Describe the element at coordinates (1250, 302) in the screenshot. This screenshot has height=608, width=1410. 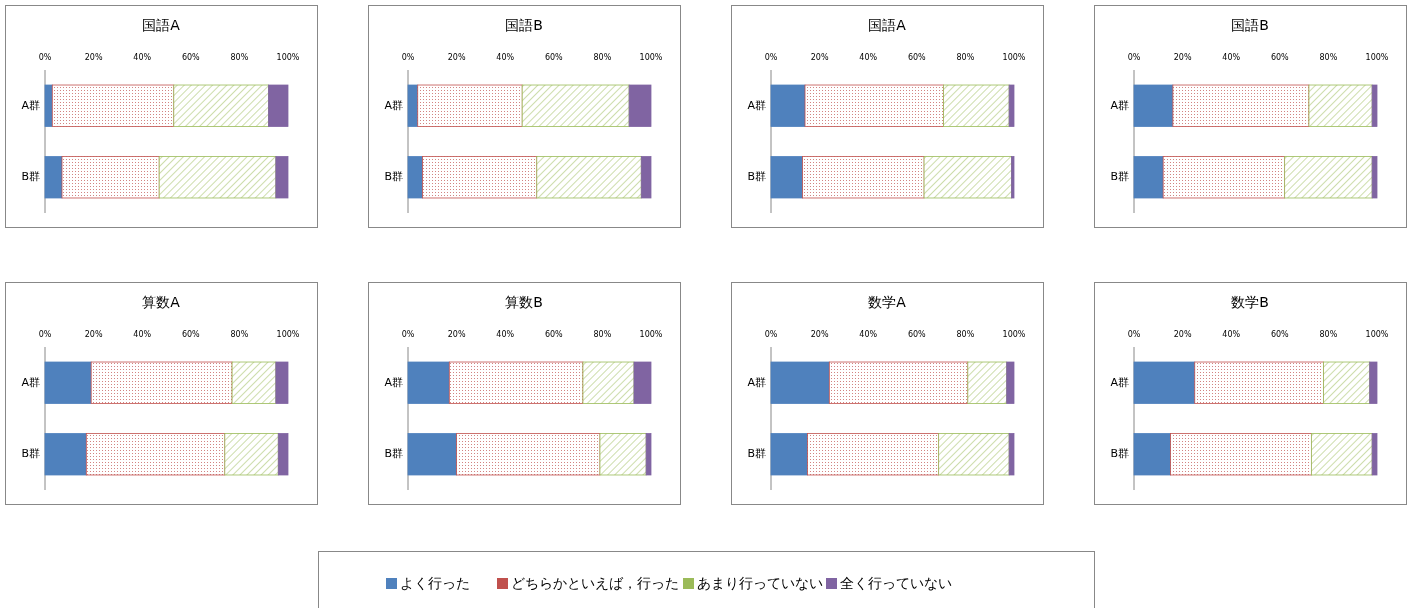
I see `chart-title: 数学B` at that location.